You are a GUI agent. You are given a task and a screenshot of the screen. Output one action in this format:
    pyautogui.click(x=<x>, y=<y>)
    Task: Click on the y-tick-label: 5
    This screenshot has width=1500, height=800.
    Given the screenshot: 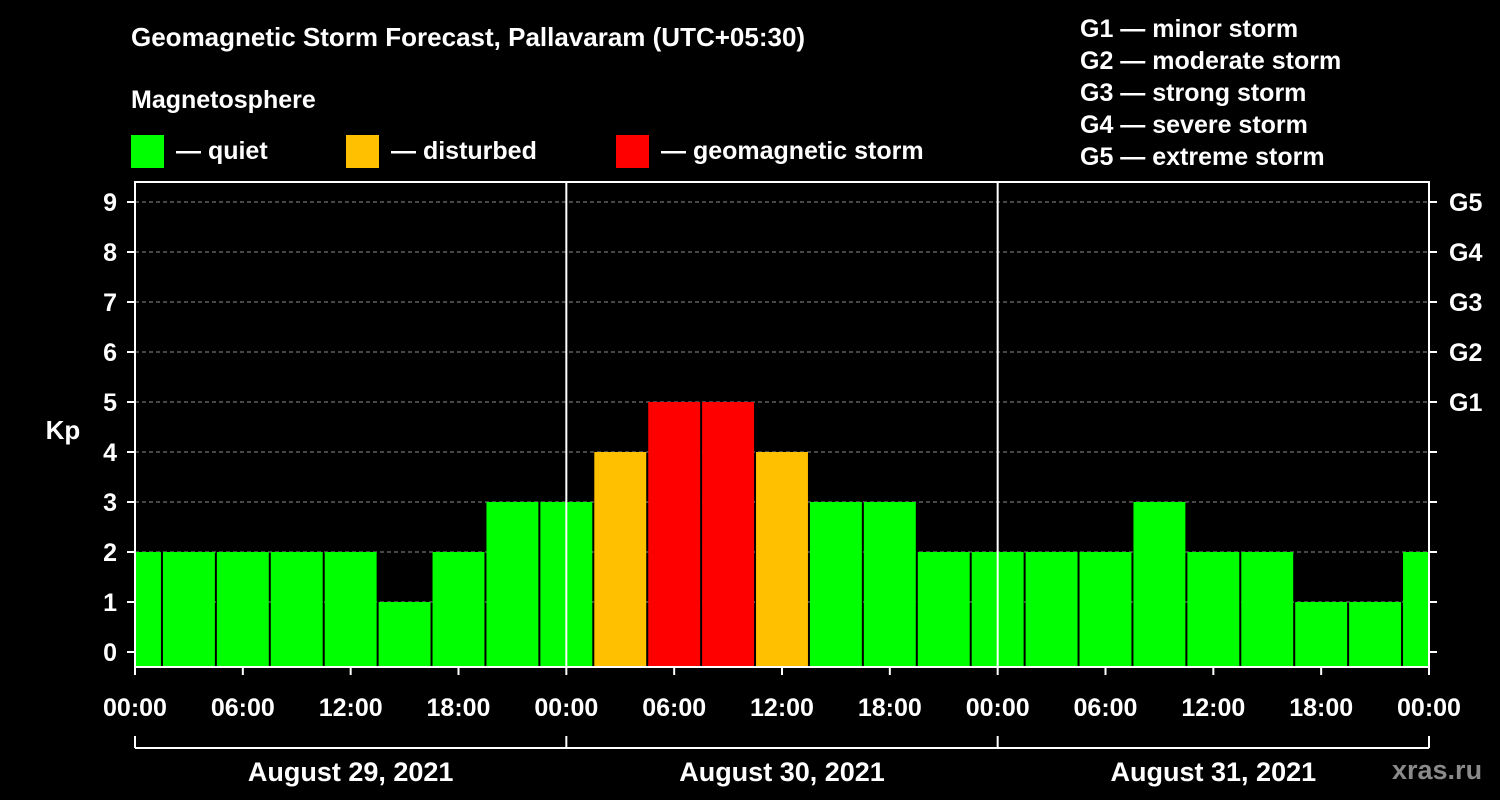 What is the action you would take?
    pyautogui.click(x=110, y=403)
    